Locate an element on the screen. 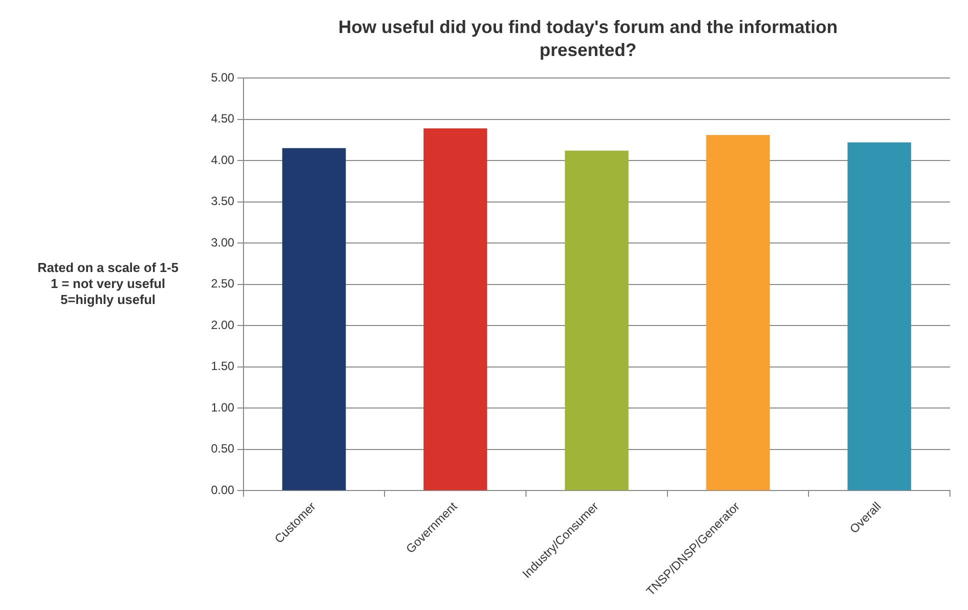 The height and width of the screenshot is (610, 968). y-tick-label: 1.50 is located at coordinates (222, 366).